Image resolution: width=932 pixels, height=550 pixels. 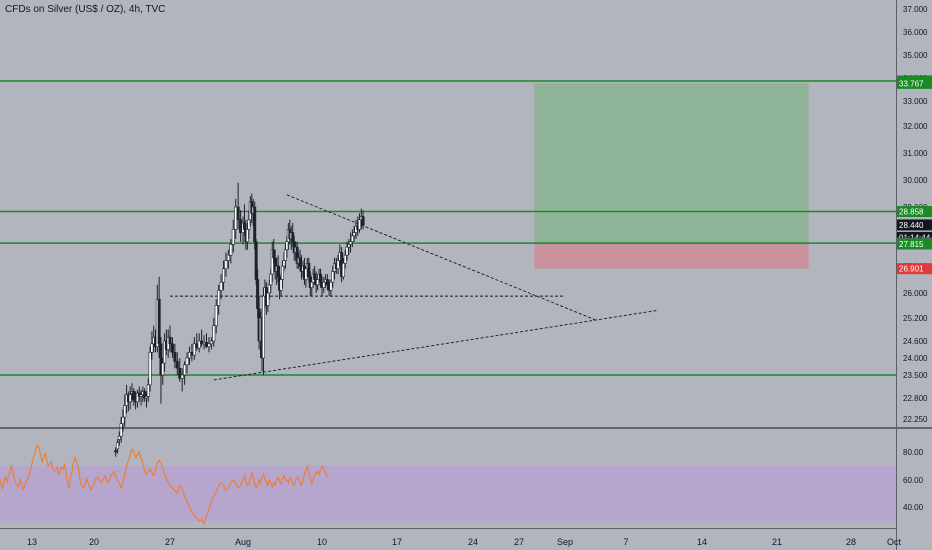 I want to click on time-tick-label: 14, so click(x=702, y=542).